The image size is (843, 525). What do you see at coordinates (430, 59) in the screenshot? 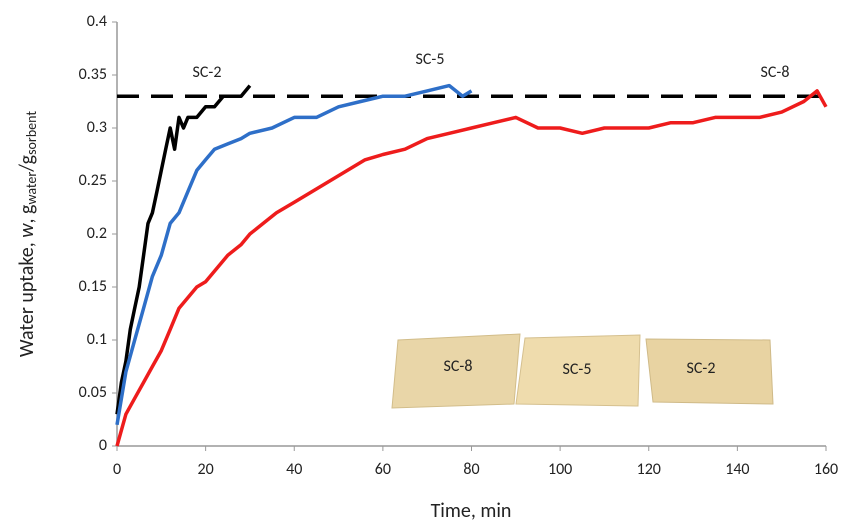
I see `series-label: SC-5` at bounding box center [430, 59].